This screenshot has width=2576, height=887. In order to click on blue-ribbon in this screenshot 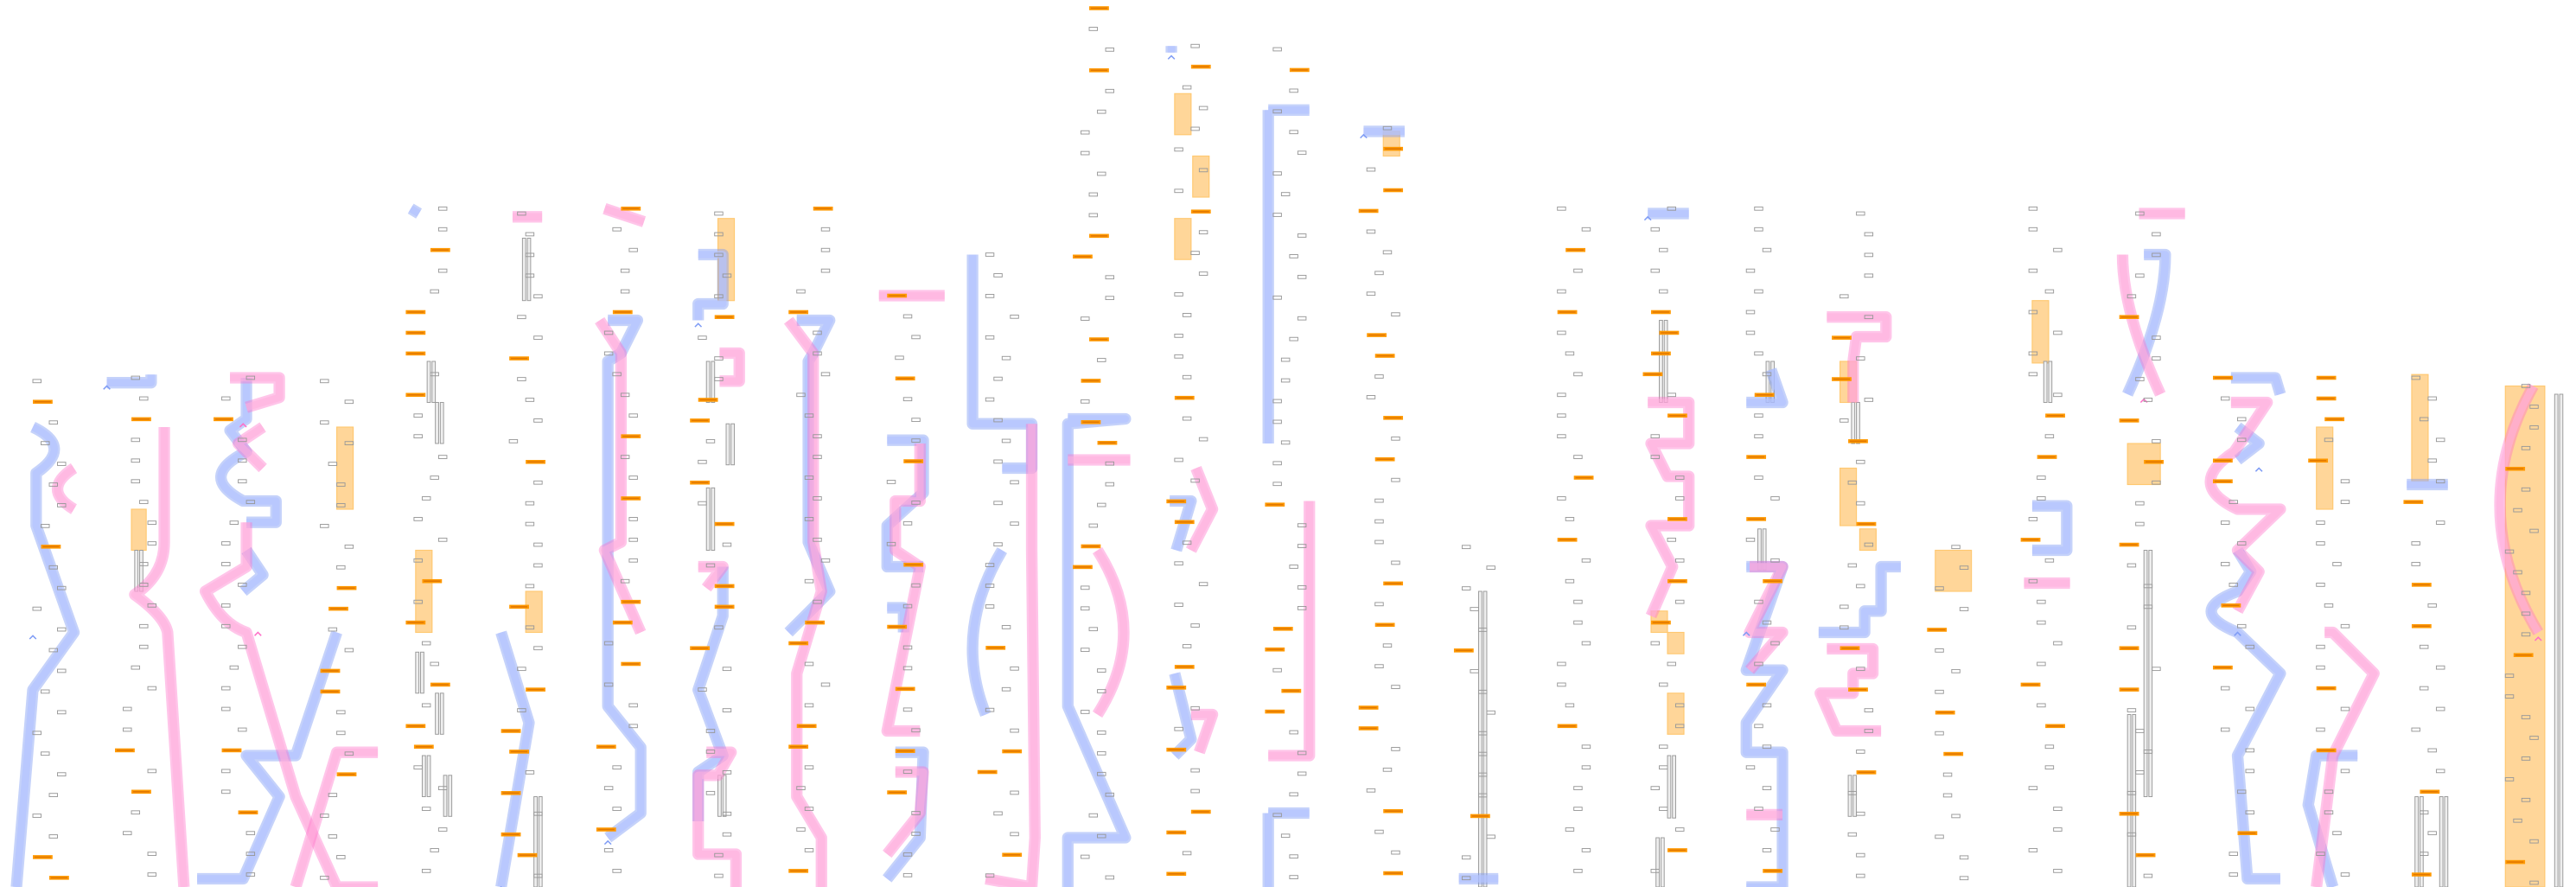, I will do `click(2052, 528)`.